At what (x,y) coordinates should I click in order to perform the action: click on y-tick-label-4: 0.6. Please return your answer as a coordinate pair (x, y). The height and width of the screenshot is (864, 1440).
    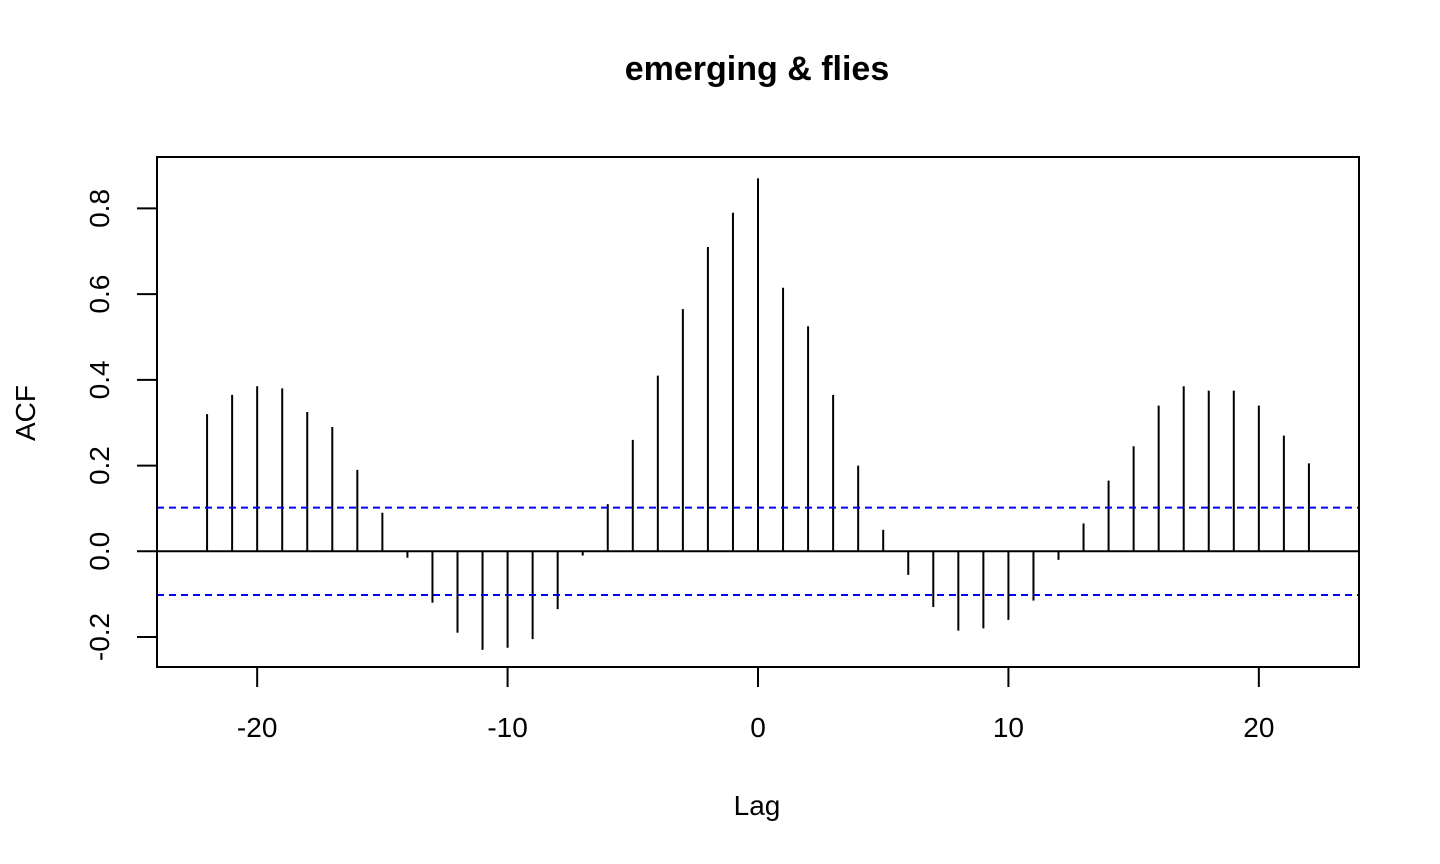
    Looking at the image, I should click on (99, 294).